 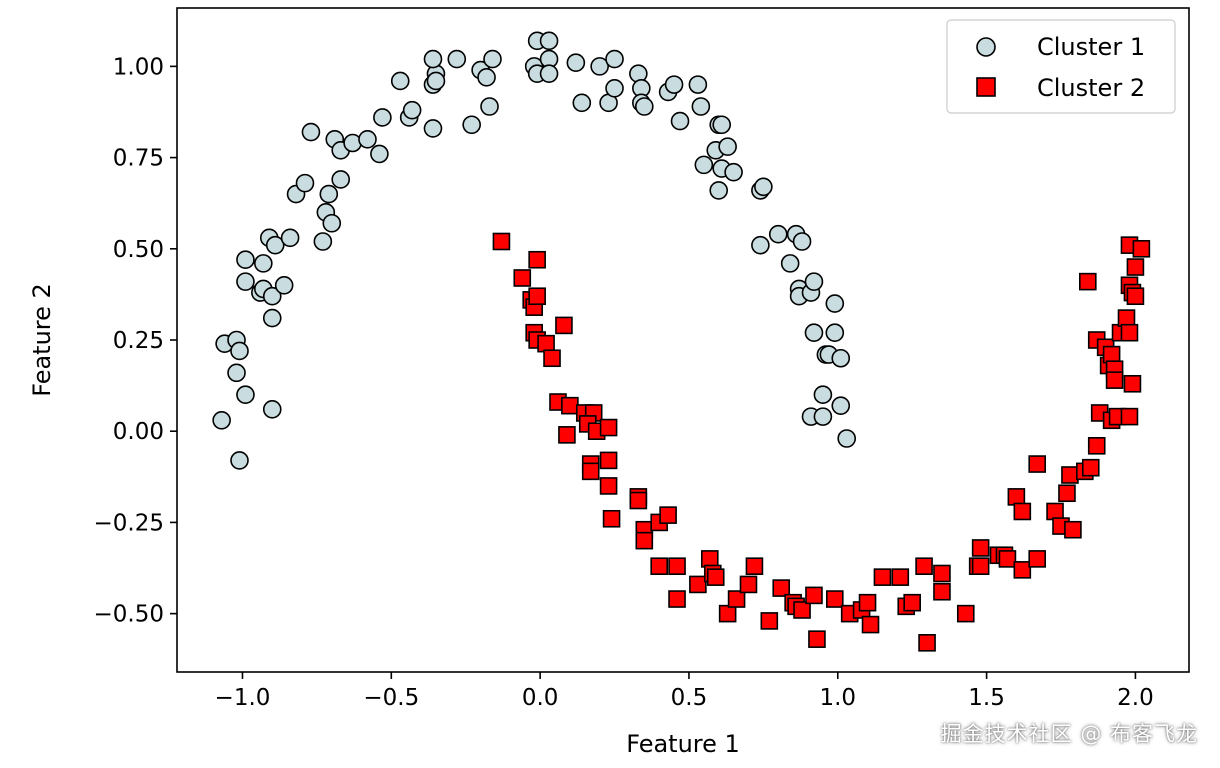 What do you see at coordinates (129, 615) in the screenshot?
I see `y-tick-label: −0.50` at bounding box center [129, 615].